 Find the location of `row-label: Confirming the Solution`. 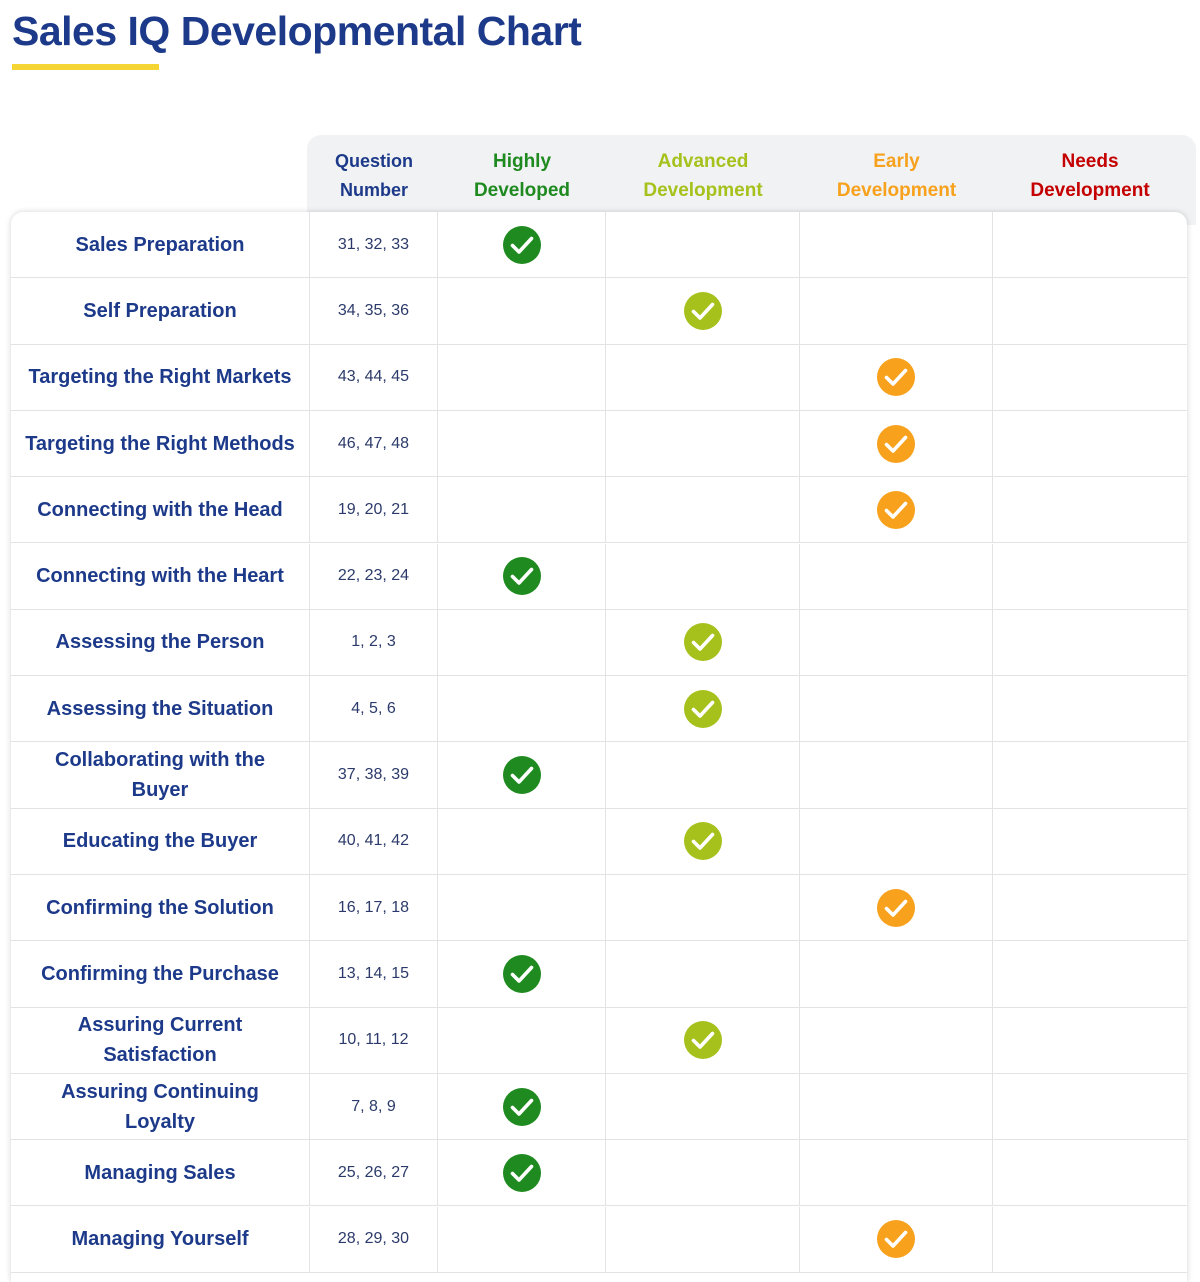

row-label: Confirming the Solution is located at coordinates (160, 908).